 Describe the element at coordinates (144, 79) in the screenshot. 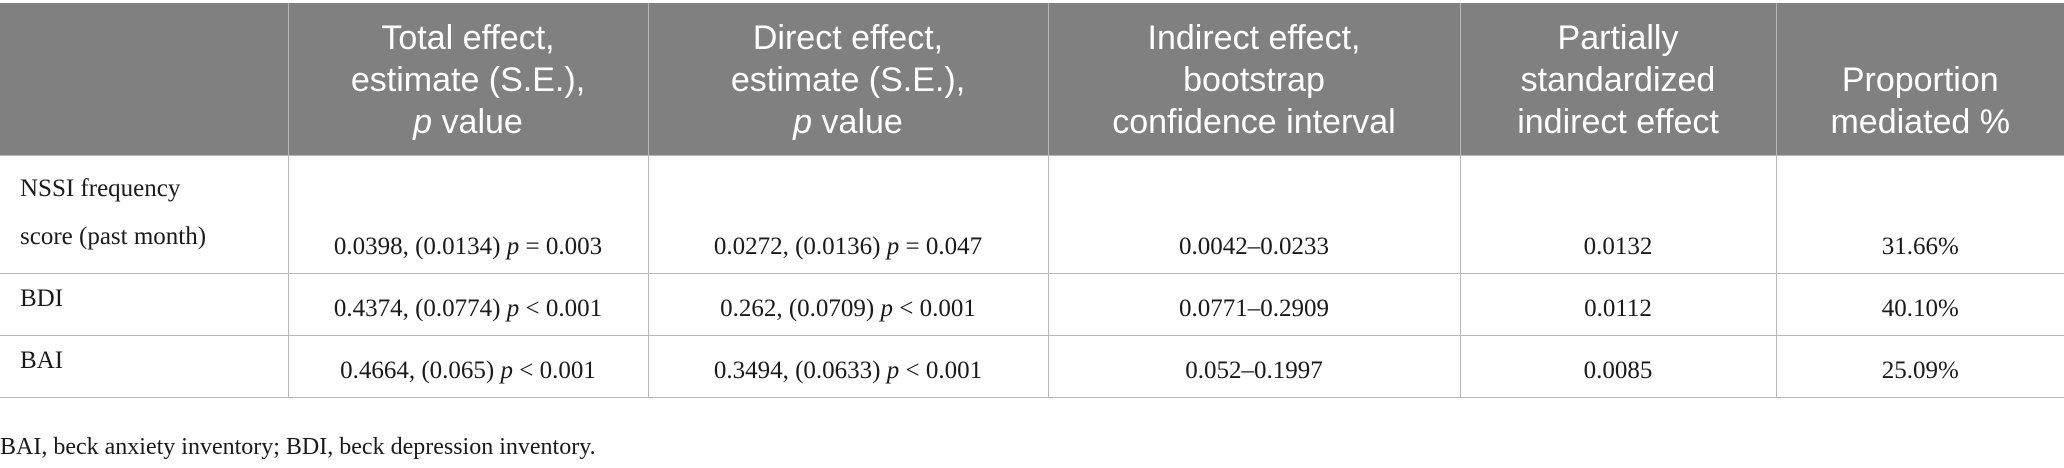

I see `header-variable` at that location.